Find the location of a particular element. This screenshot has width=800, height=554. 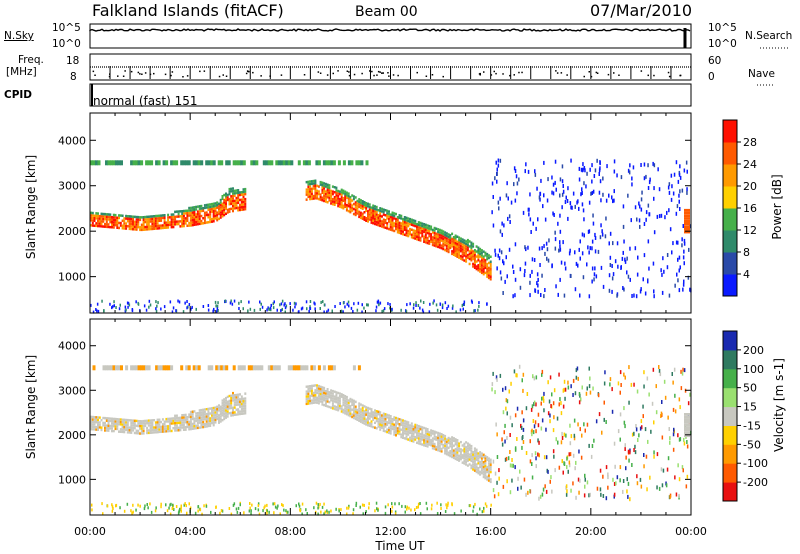

nsky-panel is located at coordinates (390, 36).